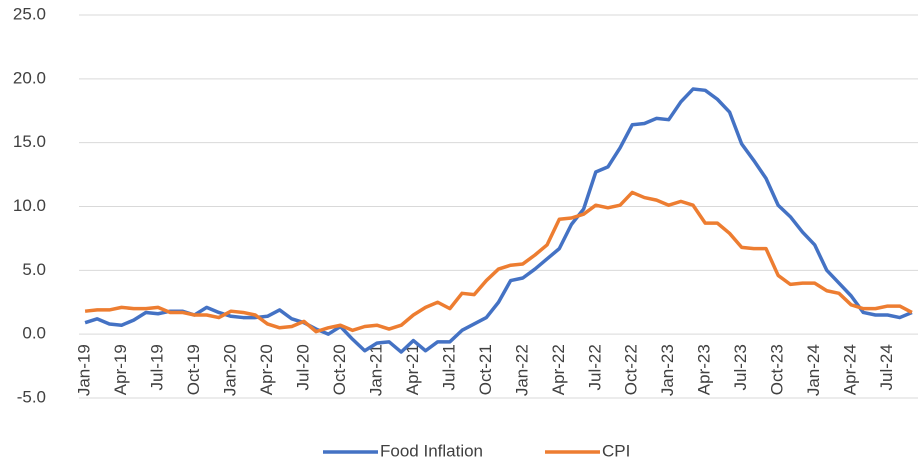 Image resolution: width=918 pixels, height=465 pixels. What do you see at coordinates (31, 396) in the screenshot?
I see `y-tick-label: -5.0` at bounding box center [31, 396].